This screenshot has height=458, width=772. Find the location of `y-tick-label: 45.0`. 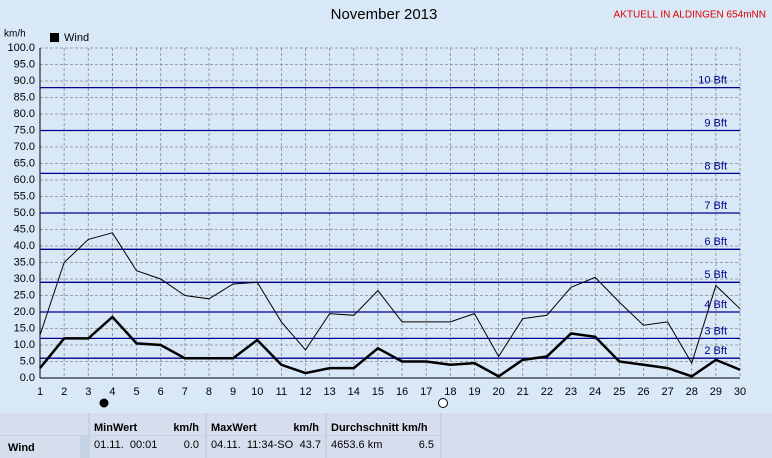

y-tick-label: 45.0 is located at coordinates (24, 229).